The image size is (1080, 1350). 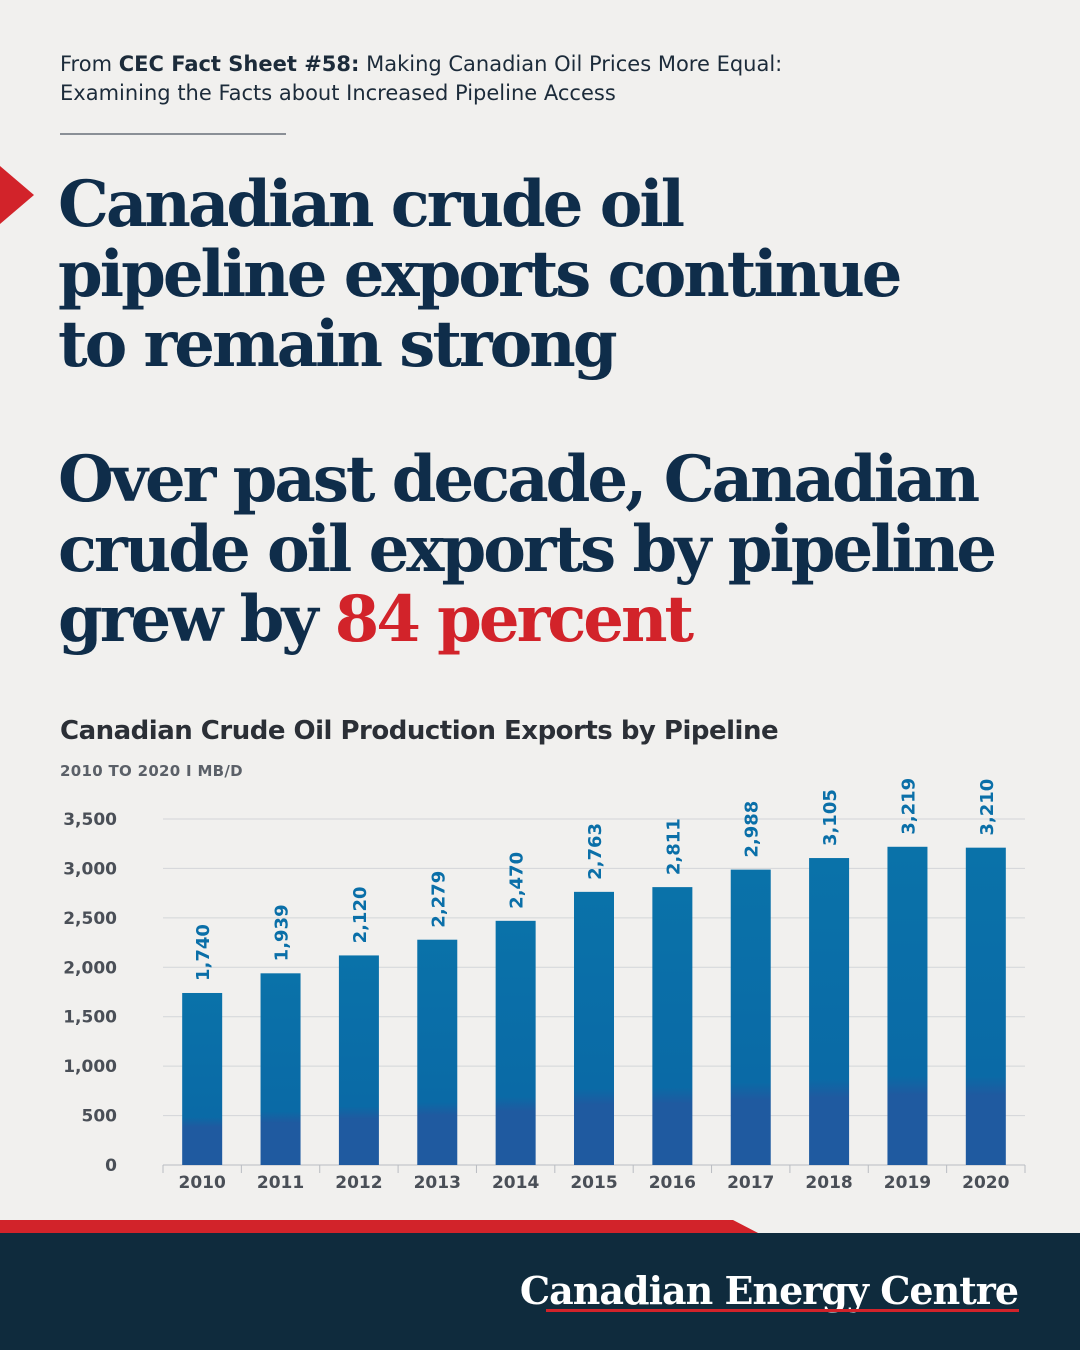 What do you see at coordinates (90, 869) in the screenshot?
I see `y-tick-label: 3,000` at bounding box center [90, 869].